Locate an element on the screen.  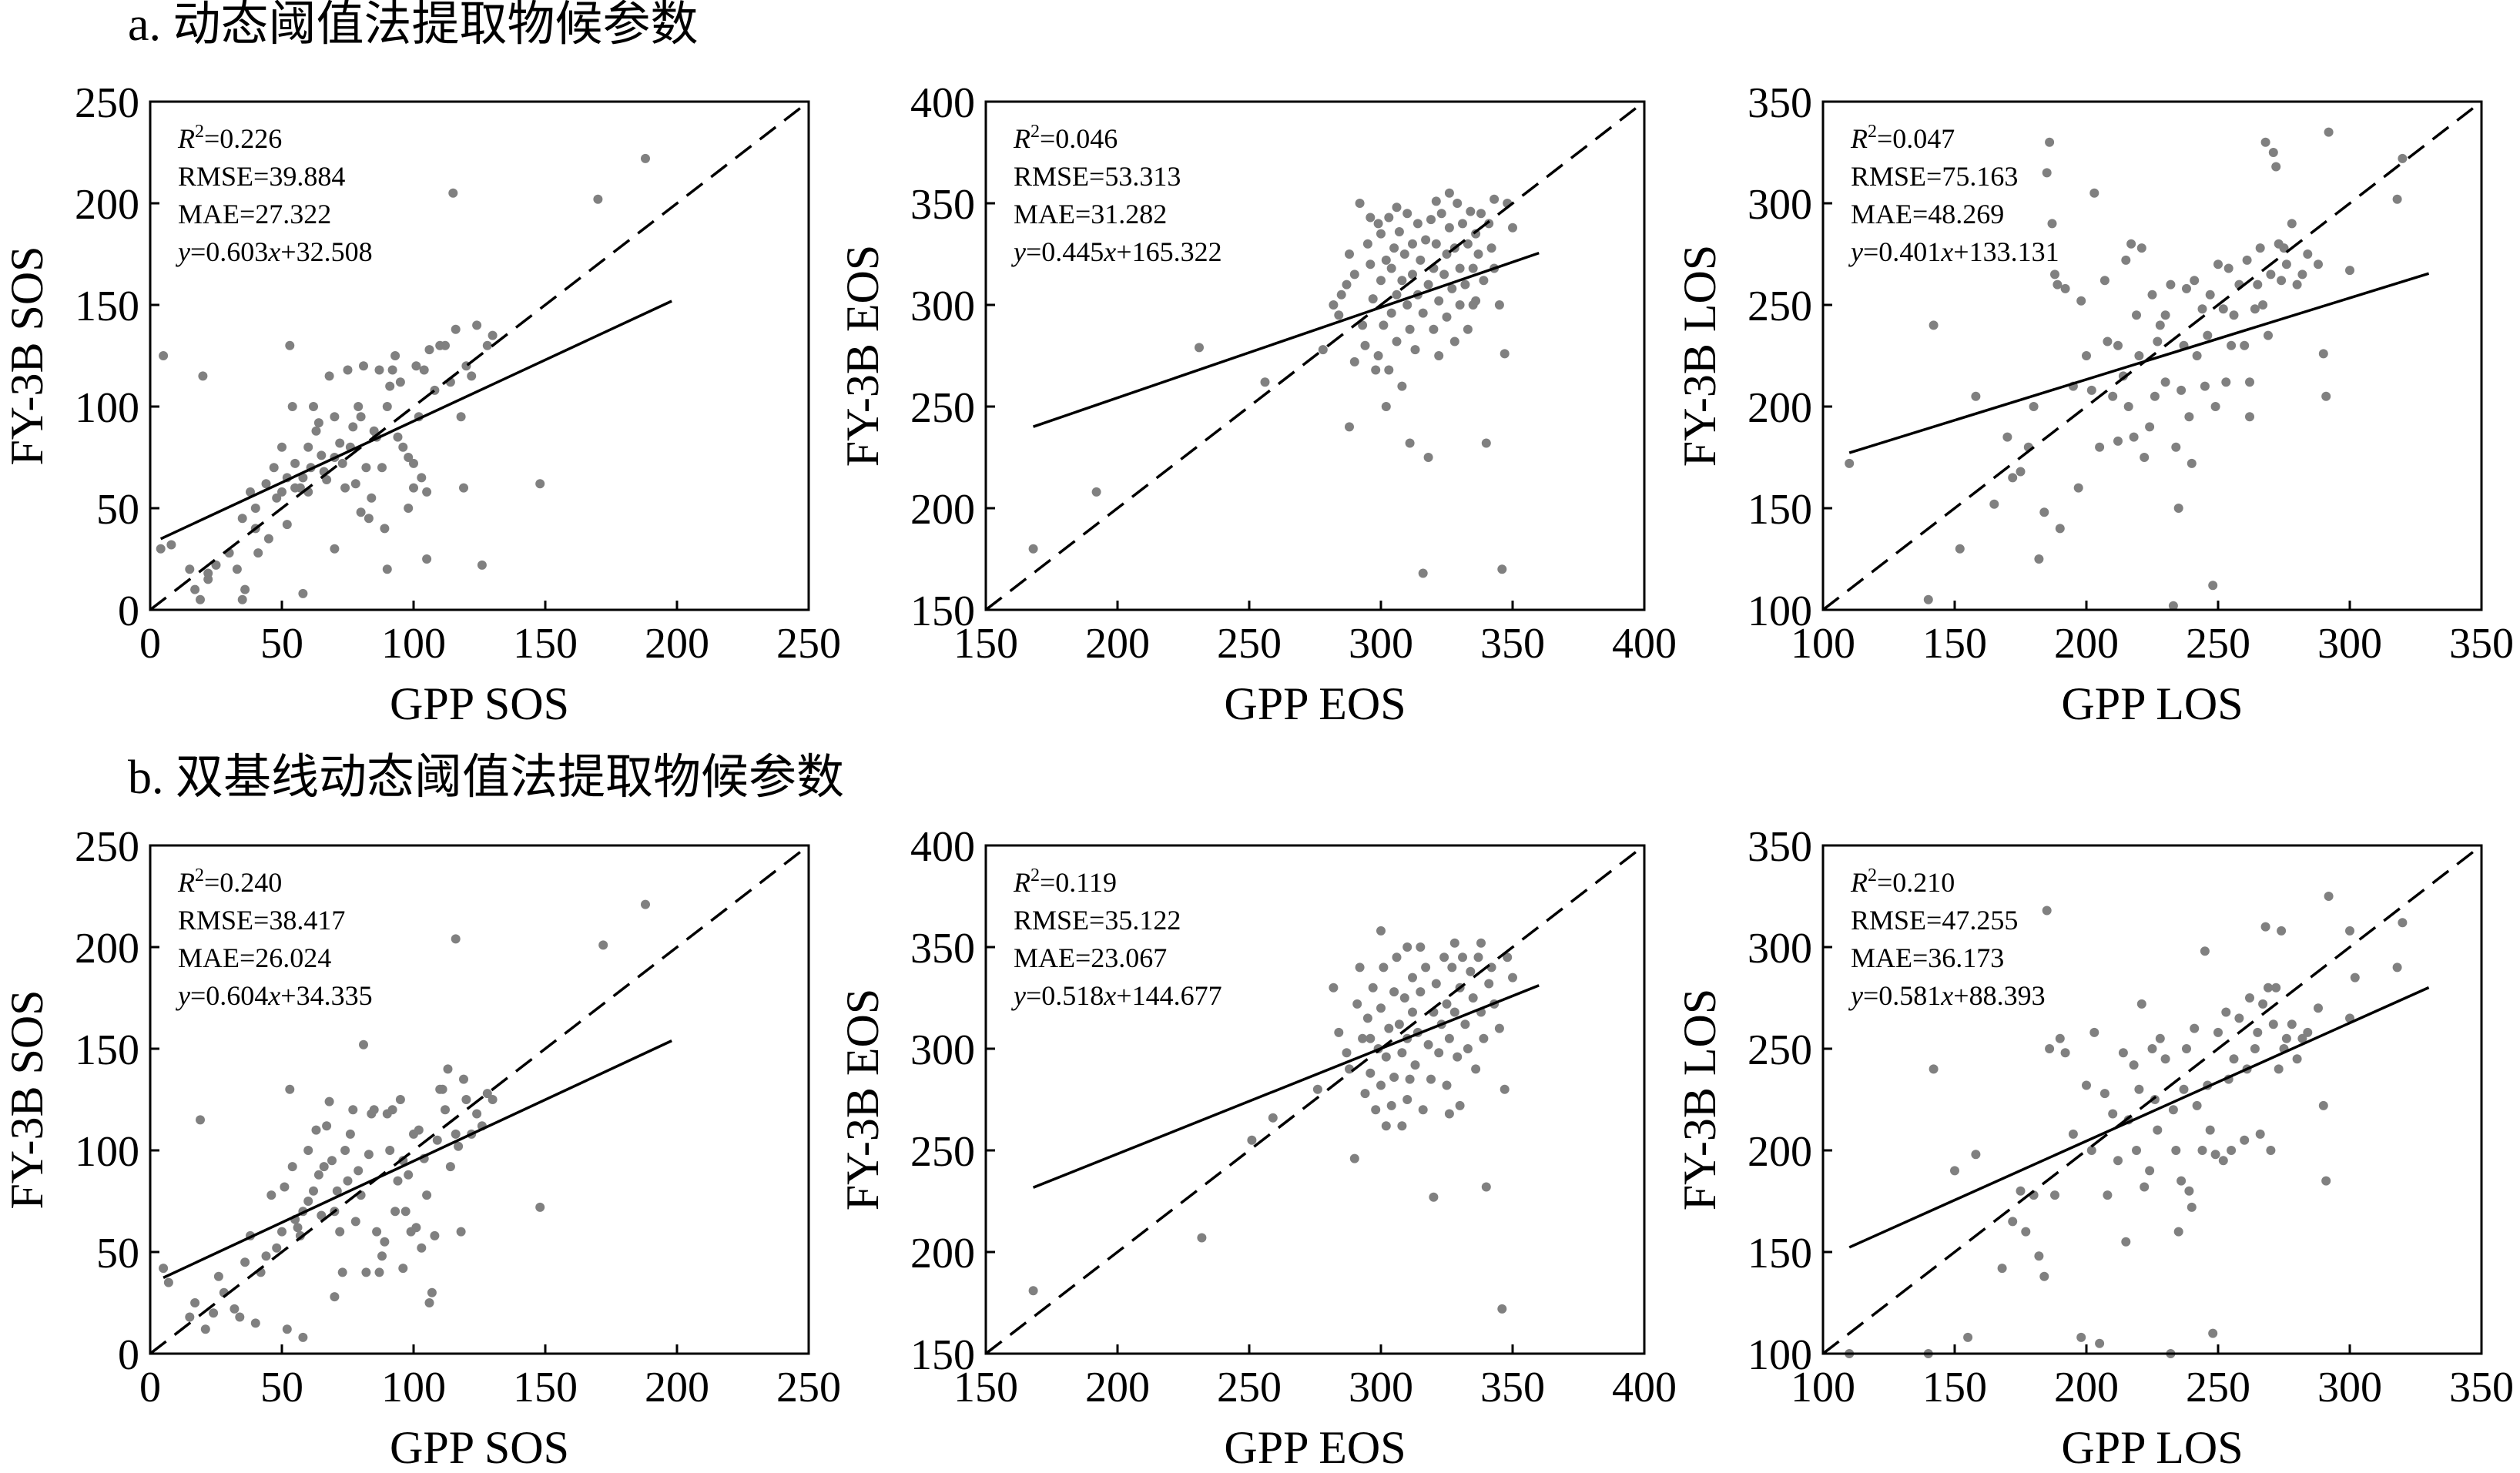
stat-equation: y=0.401x+133.131 is located at coordinates (1954, 251).